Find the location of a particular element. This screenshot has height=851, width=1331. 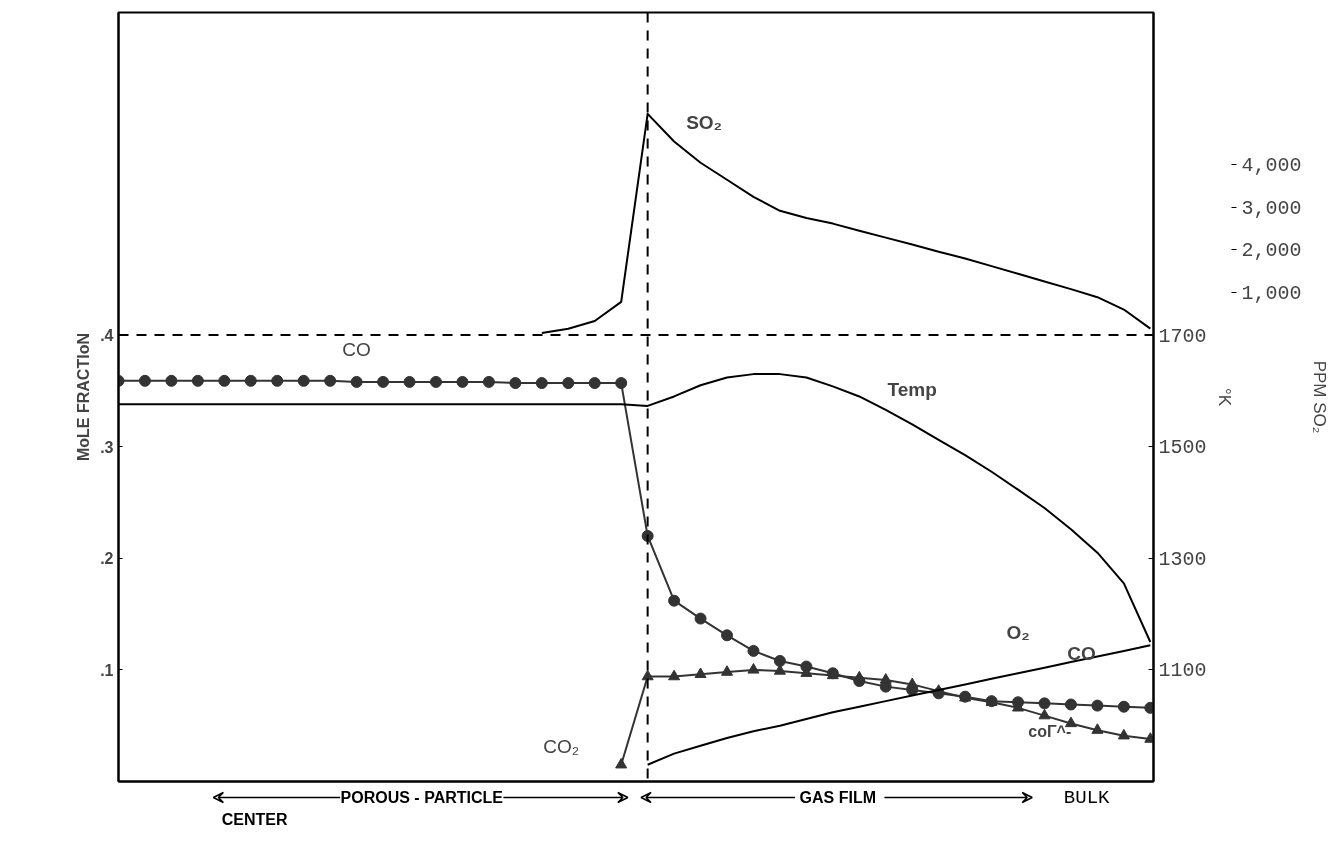

y-tick-label: .1 is located at coordinates (107, 670).